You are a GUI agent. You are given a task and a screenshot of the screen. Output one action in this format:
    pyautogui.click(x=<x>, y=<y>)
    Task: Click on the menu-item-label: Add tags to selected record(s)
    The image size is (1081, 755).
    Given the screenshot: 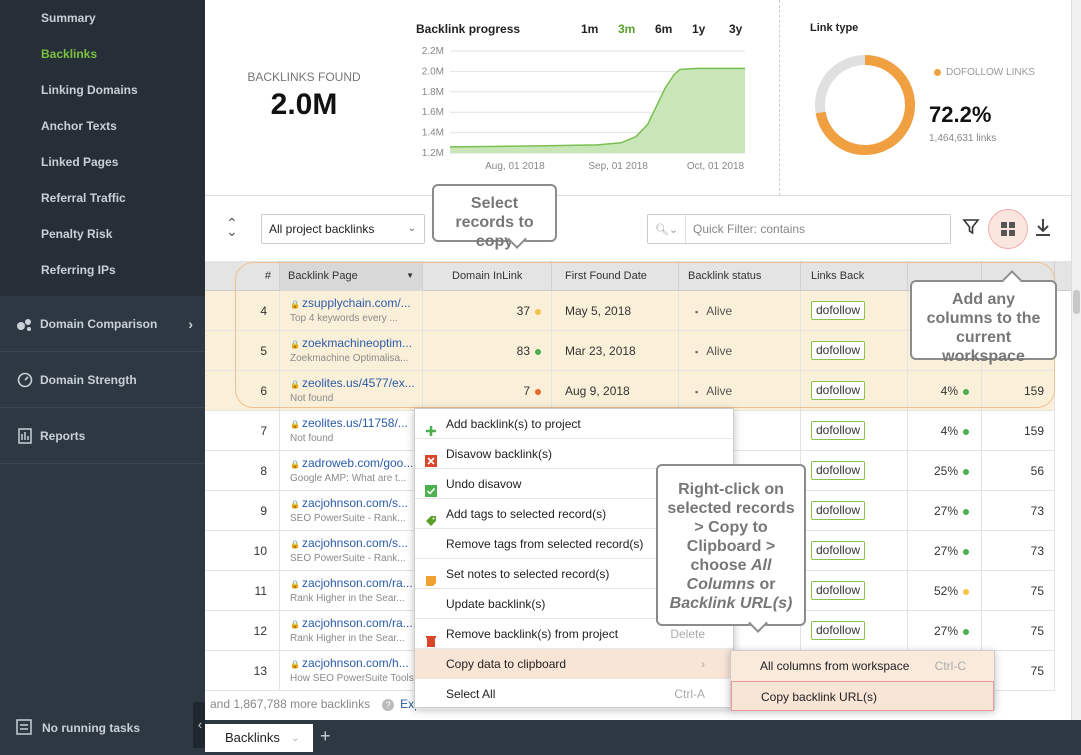 What is the action you would take?
    pyautogui.click(x=526, y=514)
    